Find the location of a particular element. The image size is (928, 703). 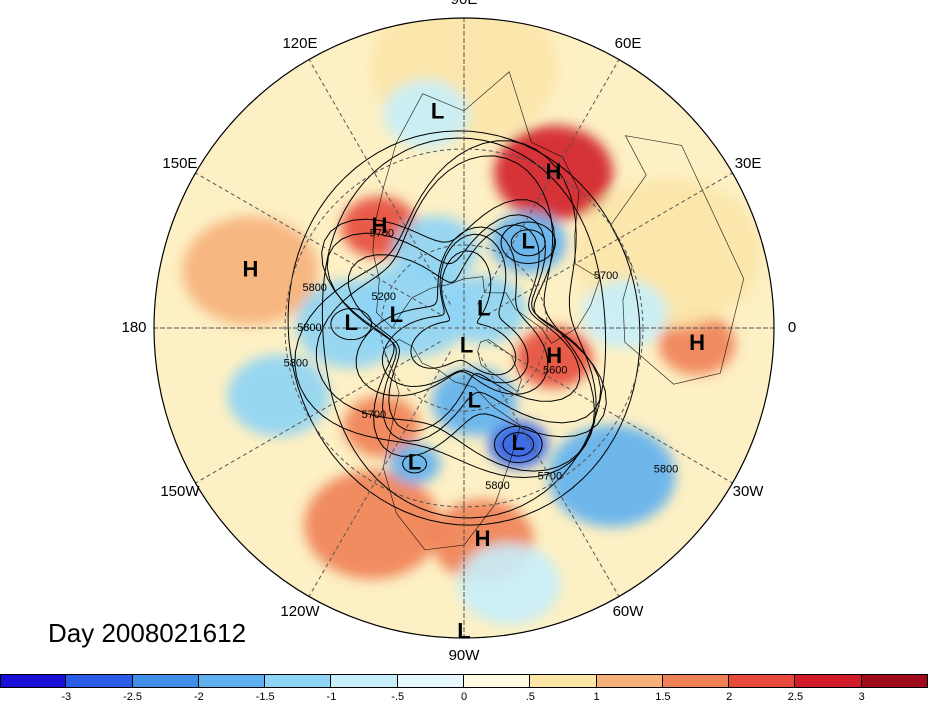

longitude-label: 180 is located at coordinates (133, 327).